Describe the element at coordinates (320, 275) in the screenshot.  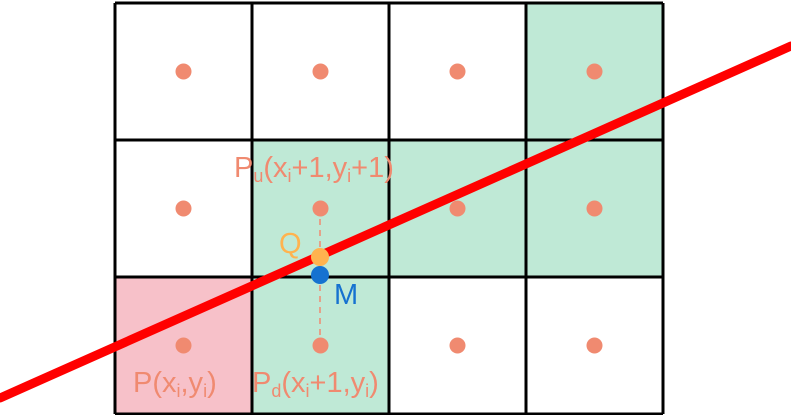
I see `midpoint-m` at that location.